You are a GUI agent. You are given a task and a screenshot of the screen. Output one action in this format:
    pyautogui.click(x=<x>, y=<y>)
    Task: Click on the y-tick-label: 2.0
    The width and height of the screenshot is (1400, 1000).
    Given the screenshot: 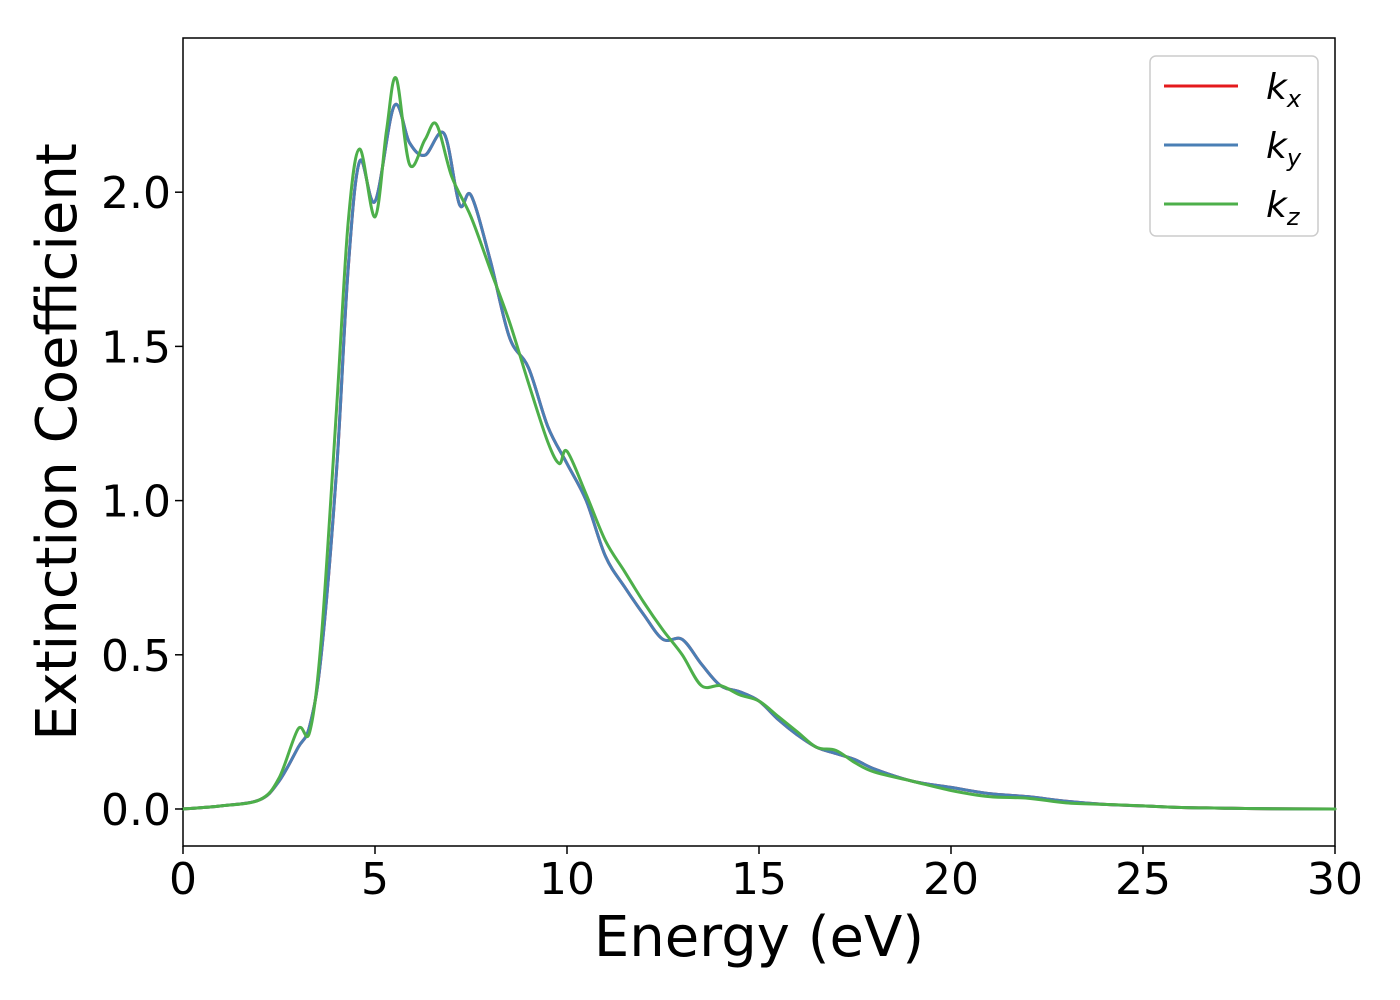 What is the action you would take?
    pyautogui.click(x=136, y=193)
    